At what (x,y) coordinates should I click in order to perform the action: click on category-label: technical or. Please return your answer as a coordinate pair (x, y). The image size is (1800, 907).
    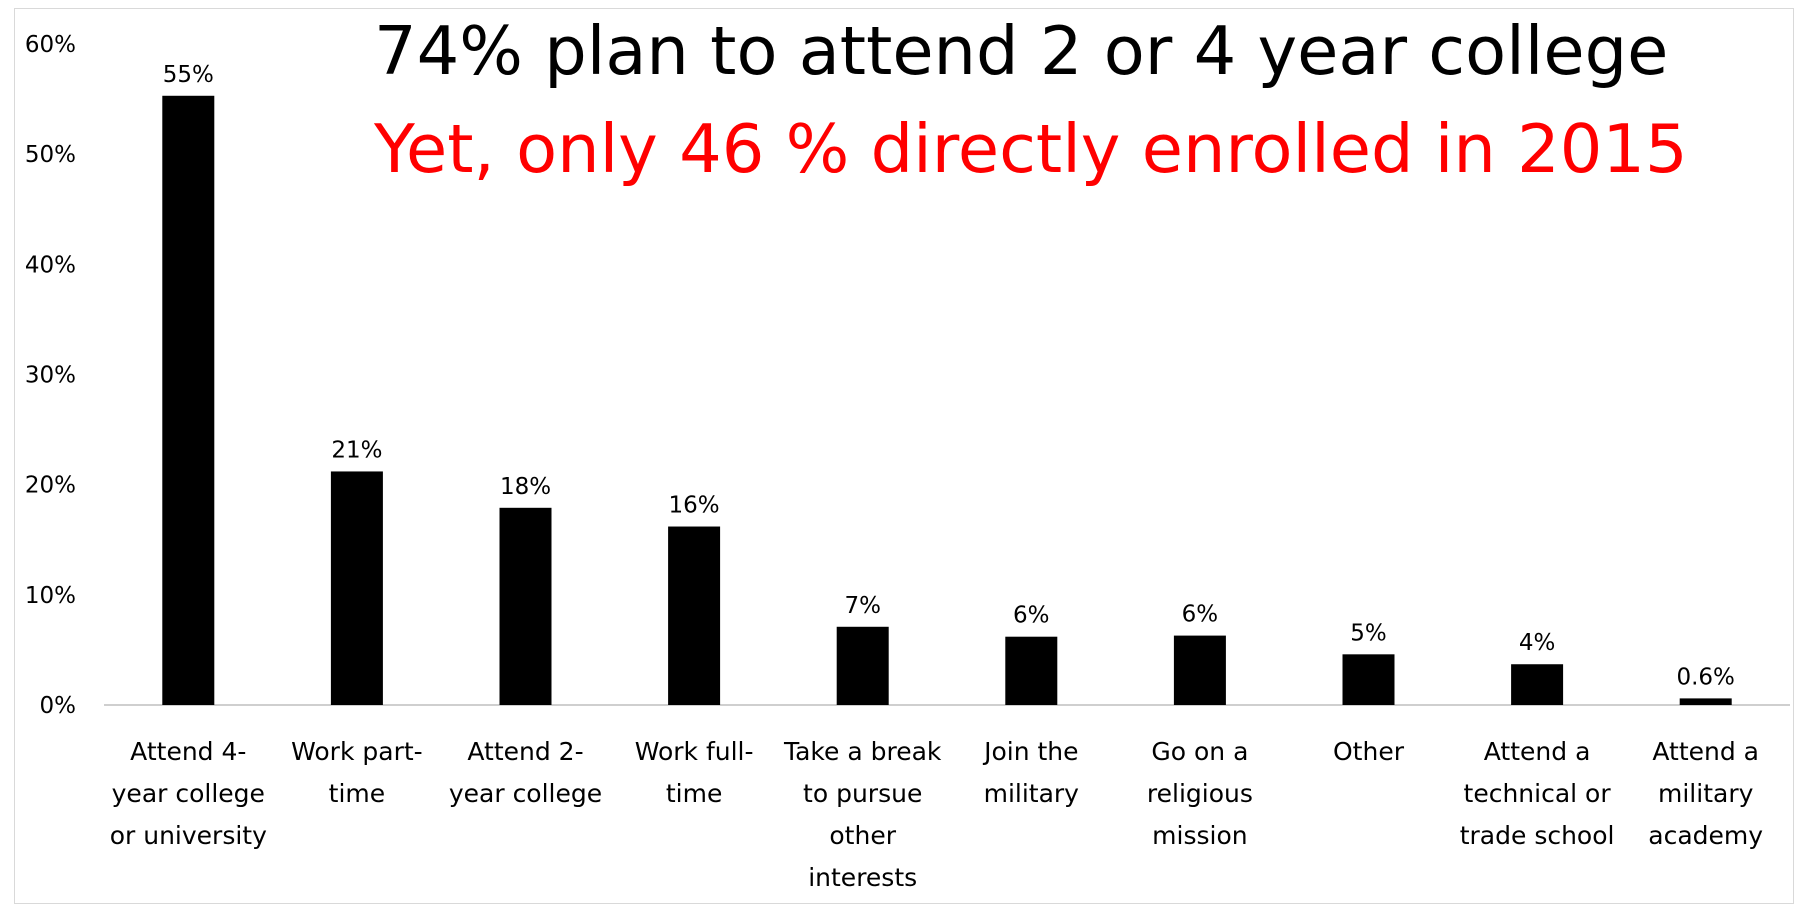
    Looking at the image, I should click on (1538, 793).